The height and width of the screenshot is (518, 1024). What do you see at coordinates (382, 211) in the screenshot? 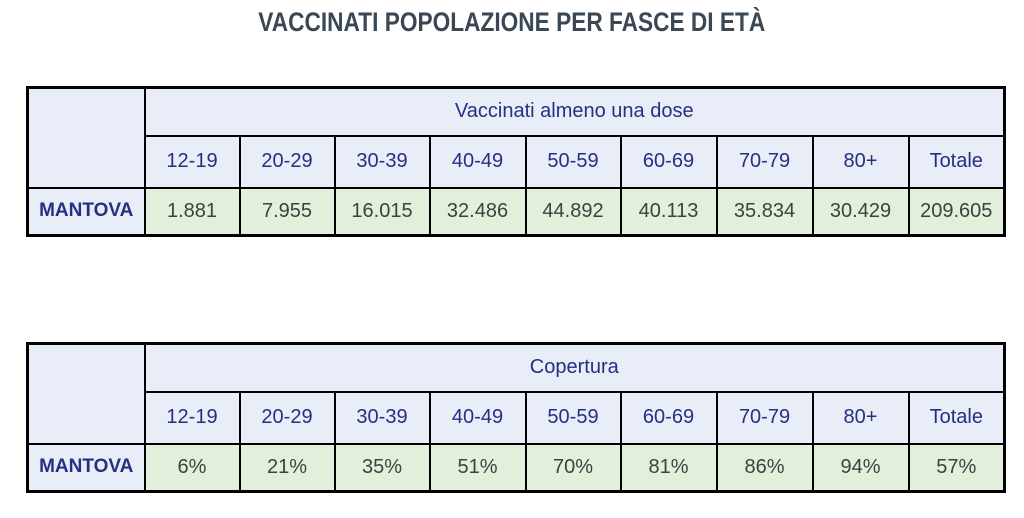
I see `value-cell: 16.015` at bounding box center [382, 211].